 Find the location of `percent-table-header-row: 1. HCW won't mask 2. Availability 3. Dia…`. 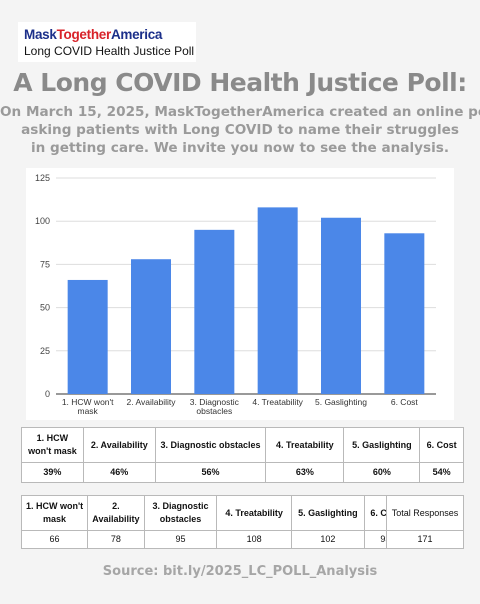

percent-table-header-row: 1. HCW won't mask 2. Availability 3. Dia… is located at coordinates (242, 445).